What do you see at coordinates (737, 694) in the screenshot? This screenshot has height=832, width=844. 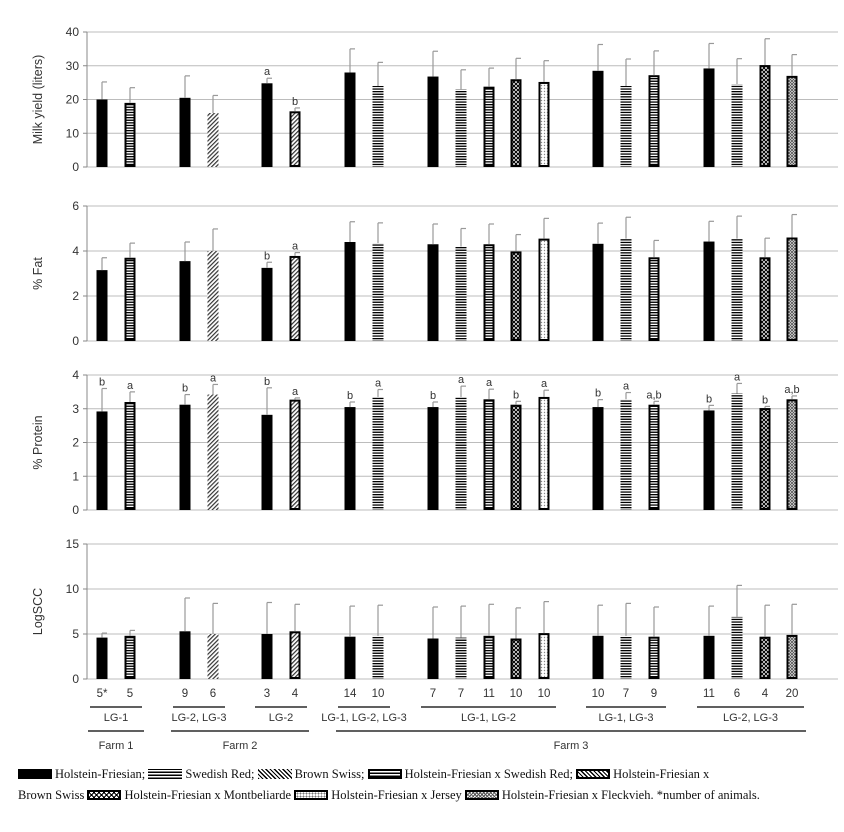 I see `animal-count-label: 6` at bounding box center [737, 694].